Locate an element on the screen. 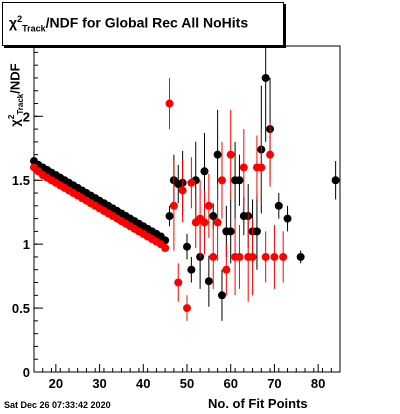 The image size is (400, 414). x-tick-label: 40 is located at coordinates (143, 383).